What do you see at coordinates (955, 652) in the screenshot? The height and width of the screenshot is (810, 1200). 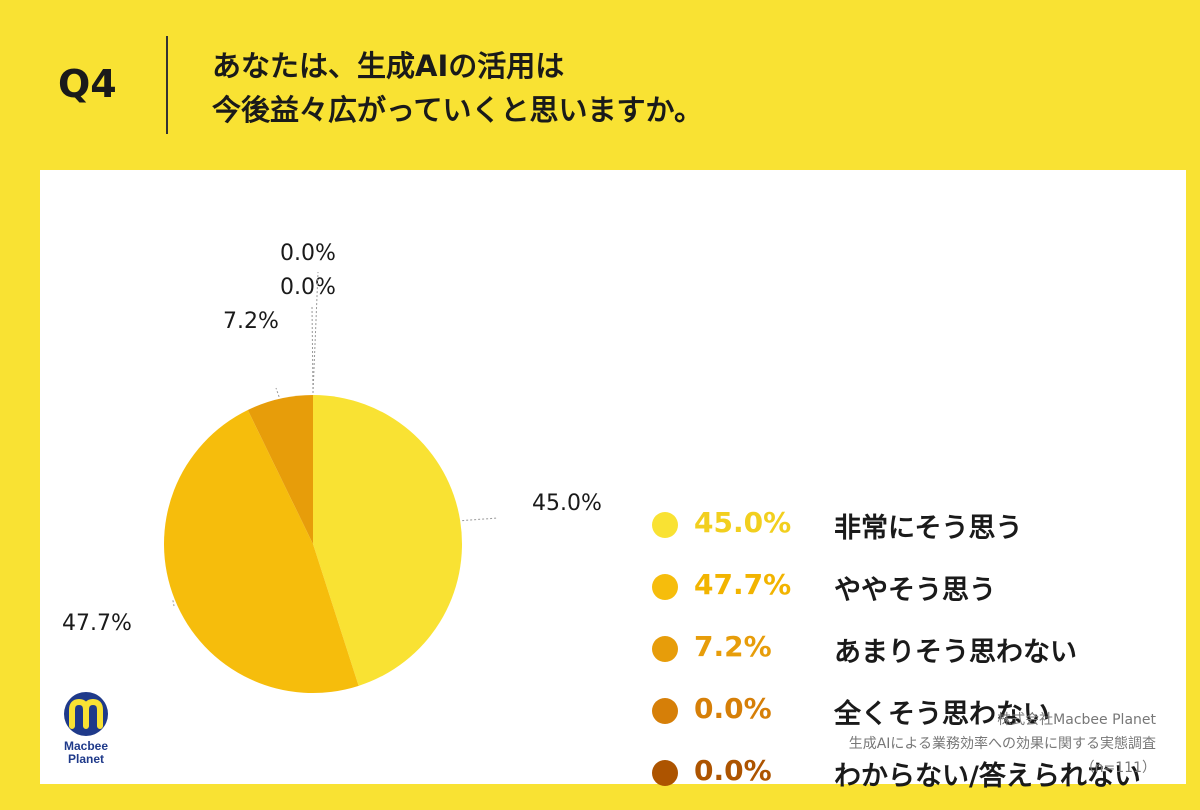 I see `legend-label: あまりそう思わない` at bounding box center [955, 652].